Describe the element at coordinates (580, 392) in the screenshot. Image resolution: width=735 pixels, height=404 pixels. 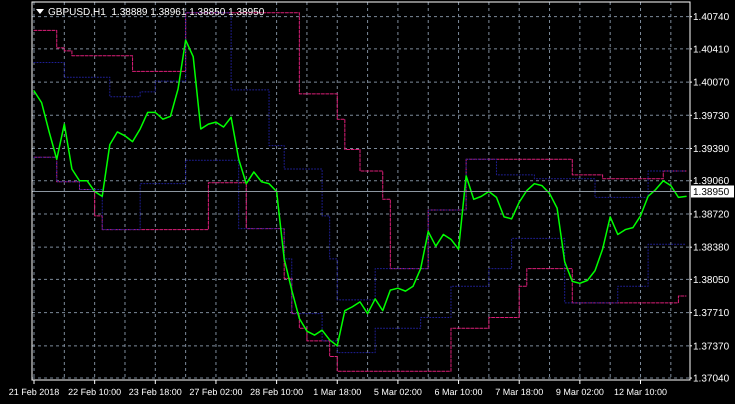
I see `x-tick-label: 9 Mar 02:00` at that location.